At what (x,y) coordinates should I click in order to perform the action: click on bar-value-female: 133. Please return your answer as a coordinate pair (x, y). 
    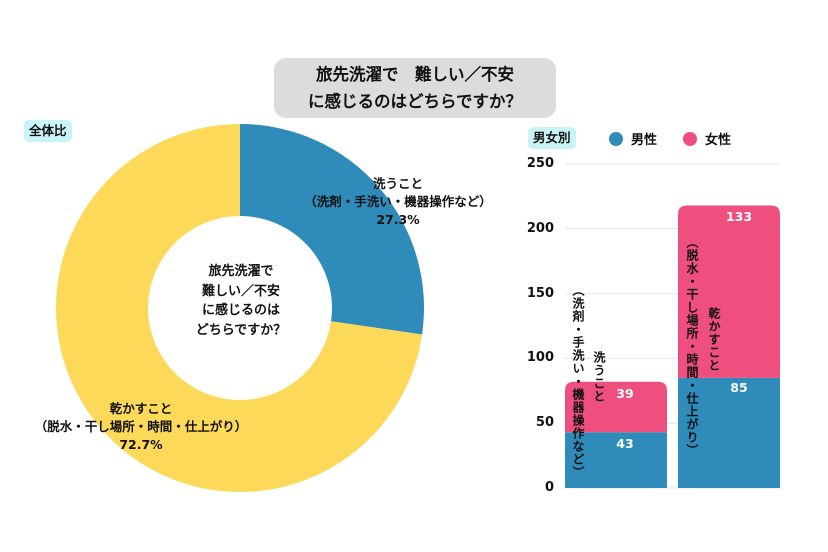
    Looking at the image, I should click on (739, 217).